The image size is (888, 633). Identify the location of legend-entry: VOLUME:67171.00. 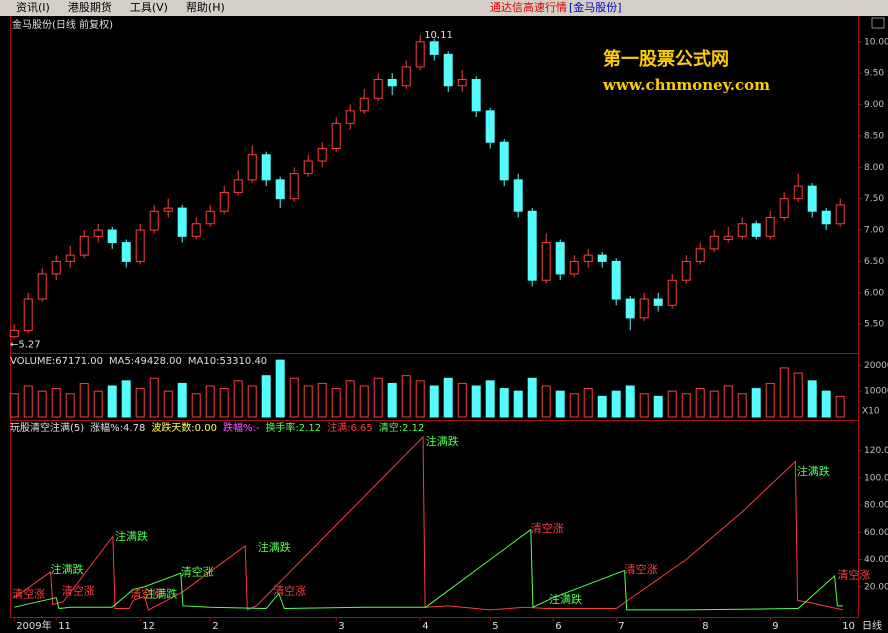
(56, 361).